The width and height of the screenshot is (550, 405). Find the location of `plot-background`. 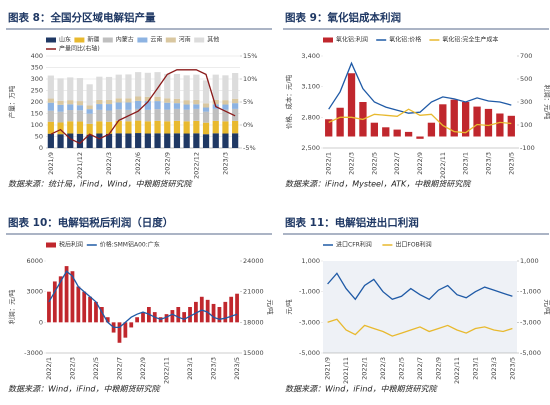

plot-background is located at coordinates (420, 307).